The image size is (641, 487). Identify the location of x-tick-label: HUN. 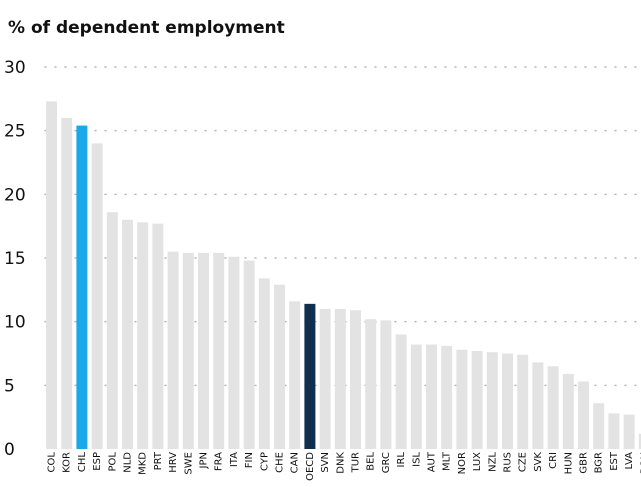
(568, 463).